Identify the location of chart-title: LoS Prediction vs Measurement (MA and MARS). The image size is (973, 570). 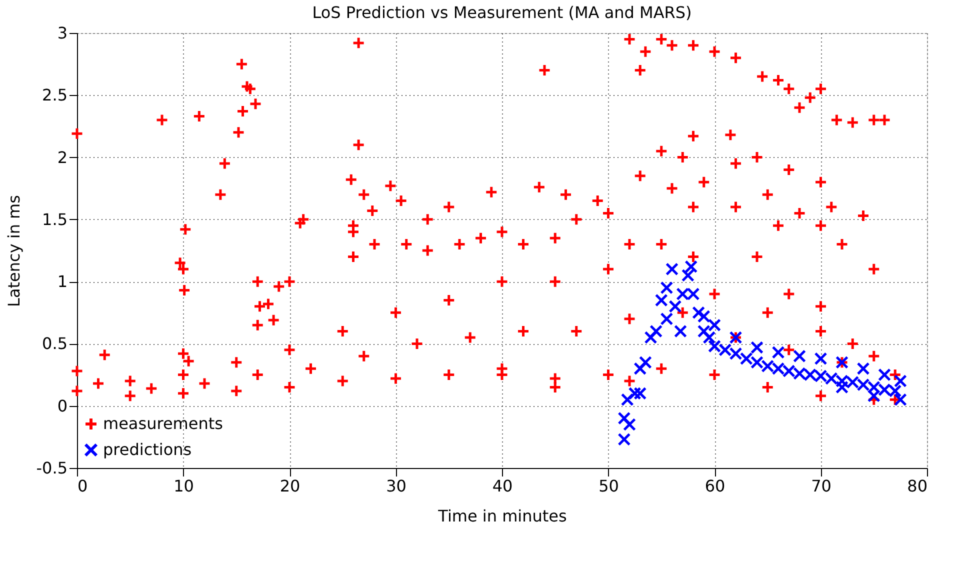
(502, 12).